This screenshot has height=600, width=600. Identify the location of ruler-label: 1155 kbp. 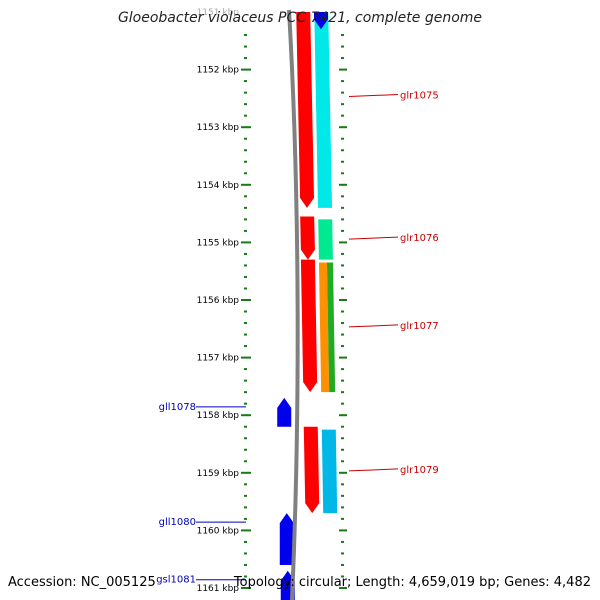
(218, 243).